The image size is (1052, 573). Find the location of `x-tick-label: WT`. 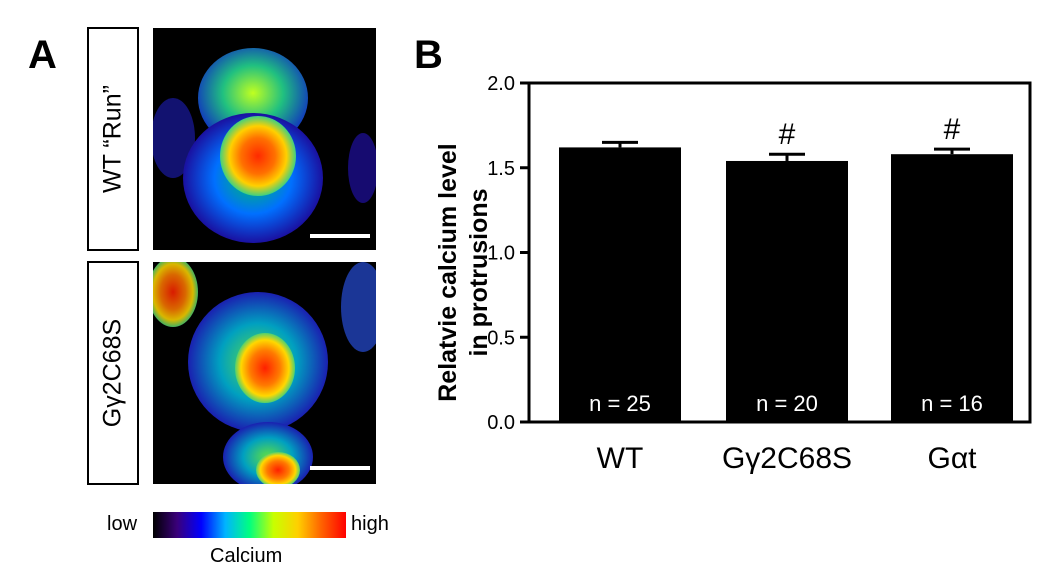

x-tick-label: WT is located at coordinates (620, 458).